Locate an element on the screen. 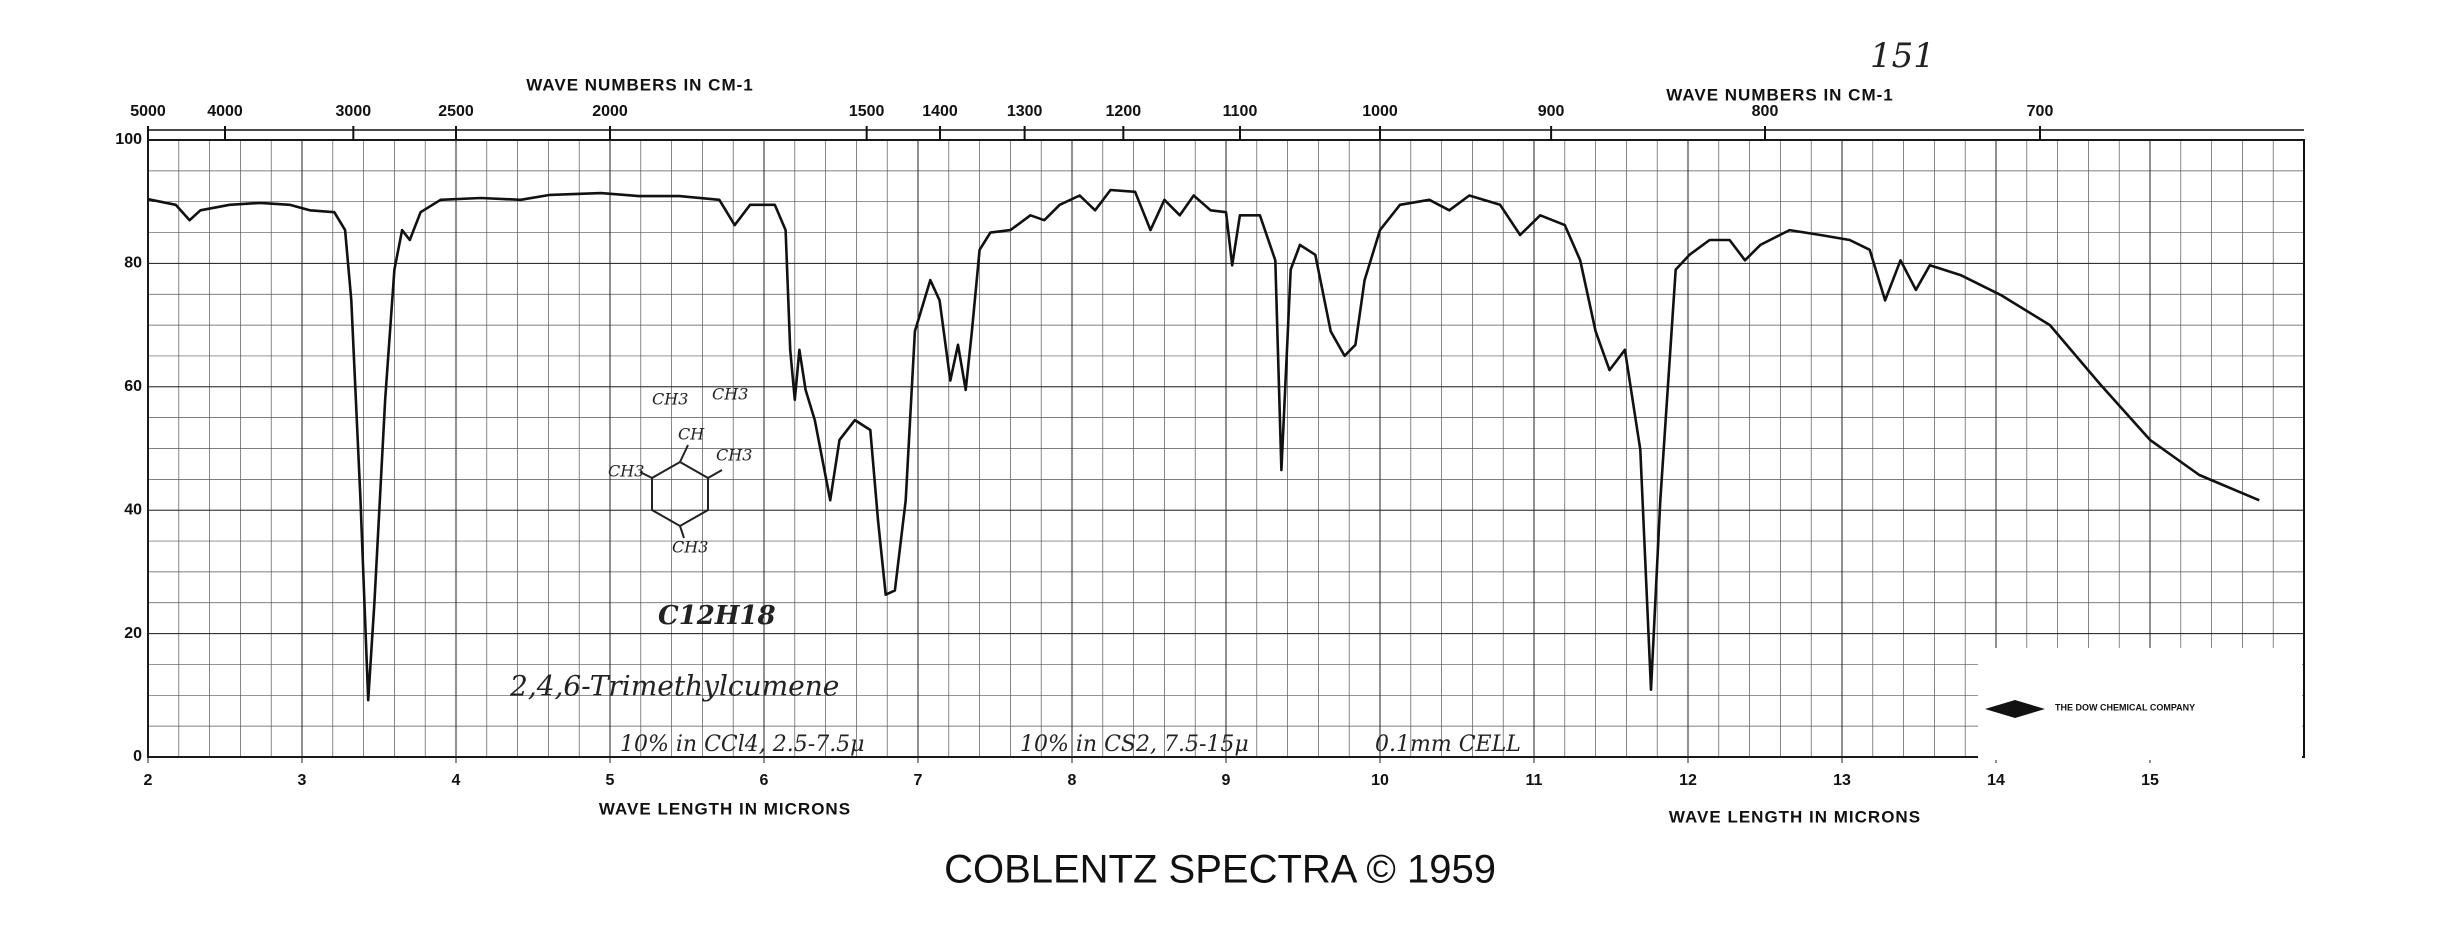 This screenshot has height=931, width=2440. structure-drawing is located at coordinates (681, 491).